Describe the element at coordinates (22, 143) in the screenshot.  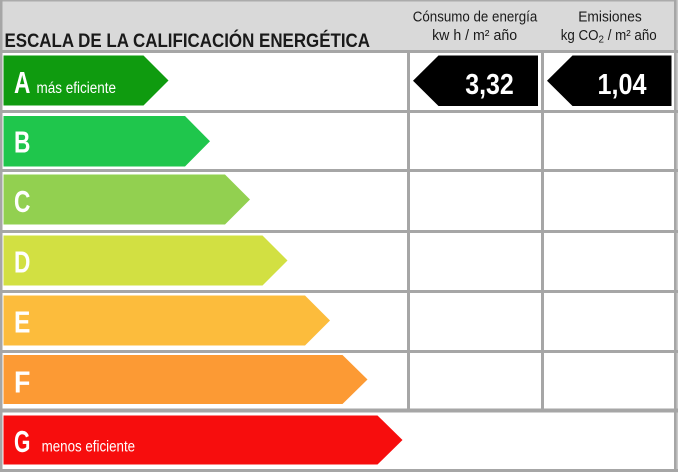
I see `svg-text: B` at that location.